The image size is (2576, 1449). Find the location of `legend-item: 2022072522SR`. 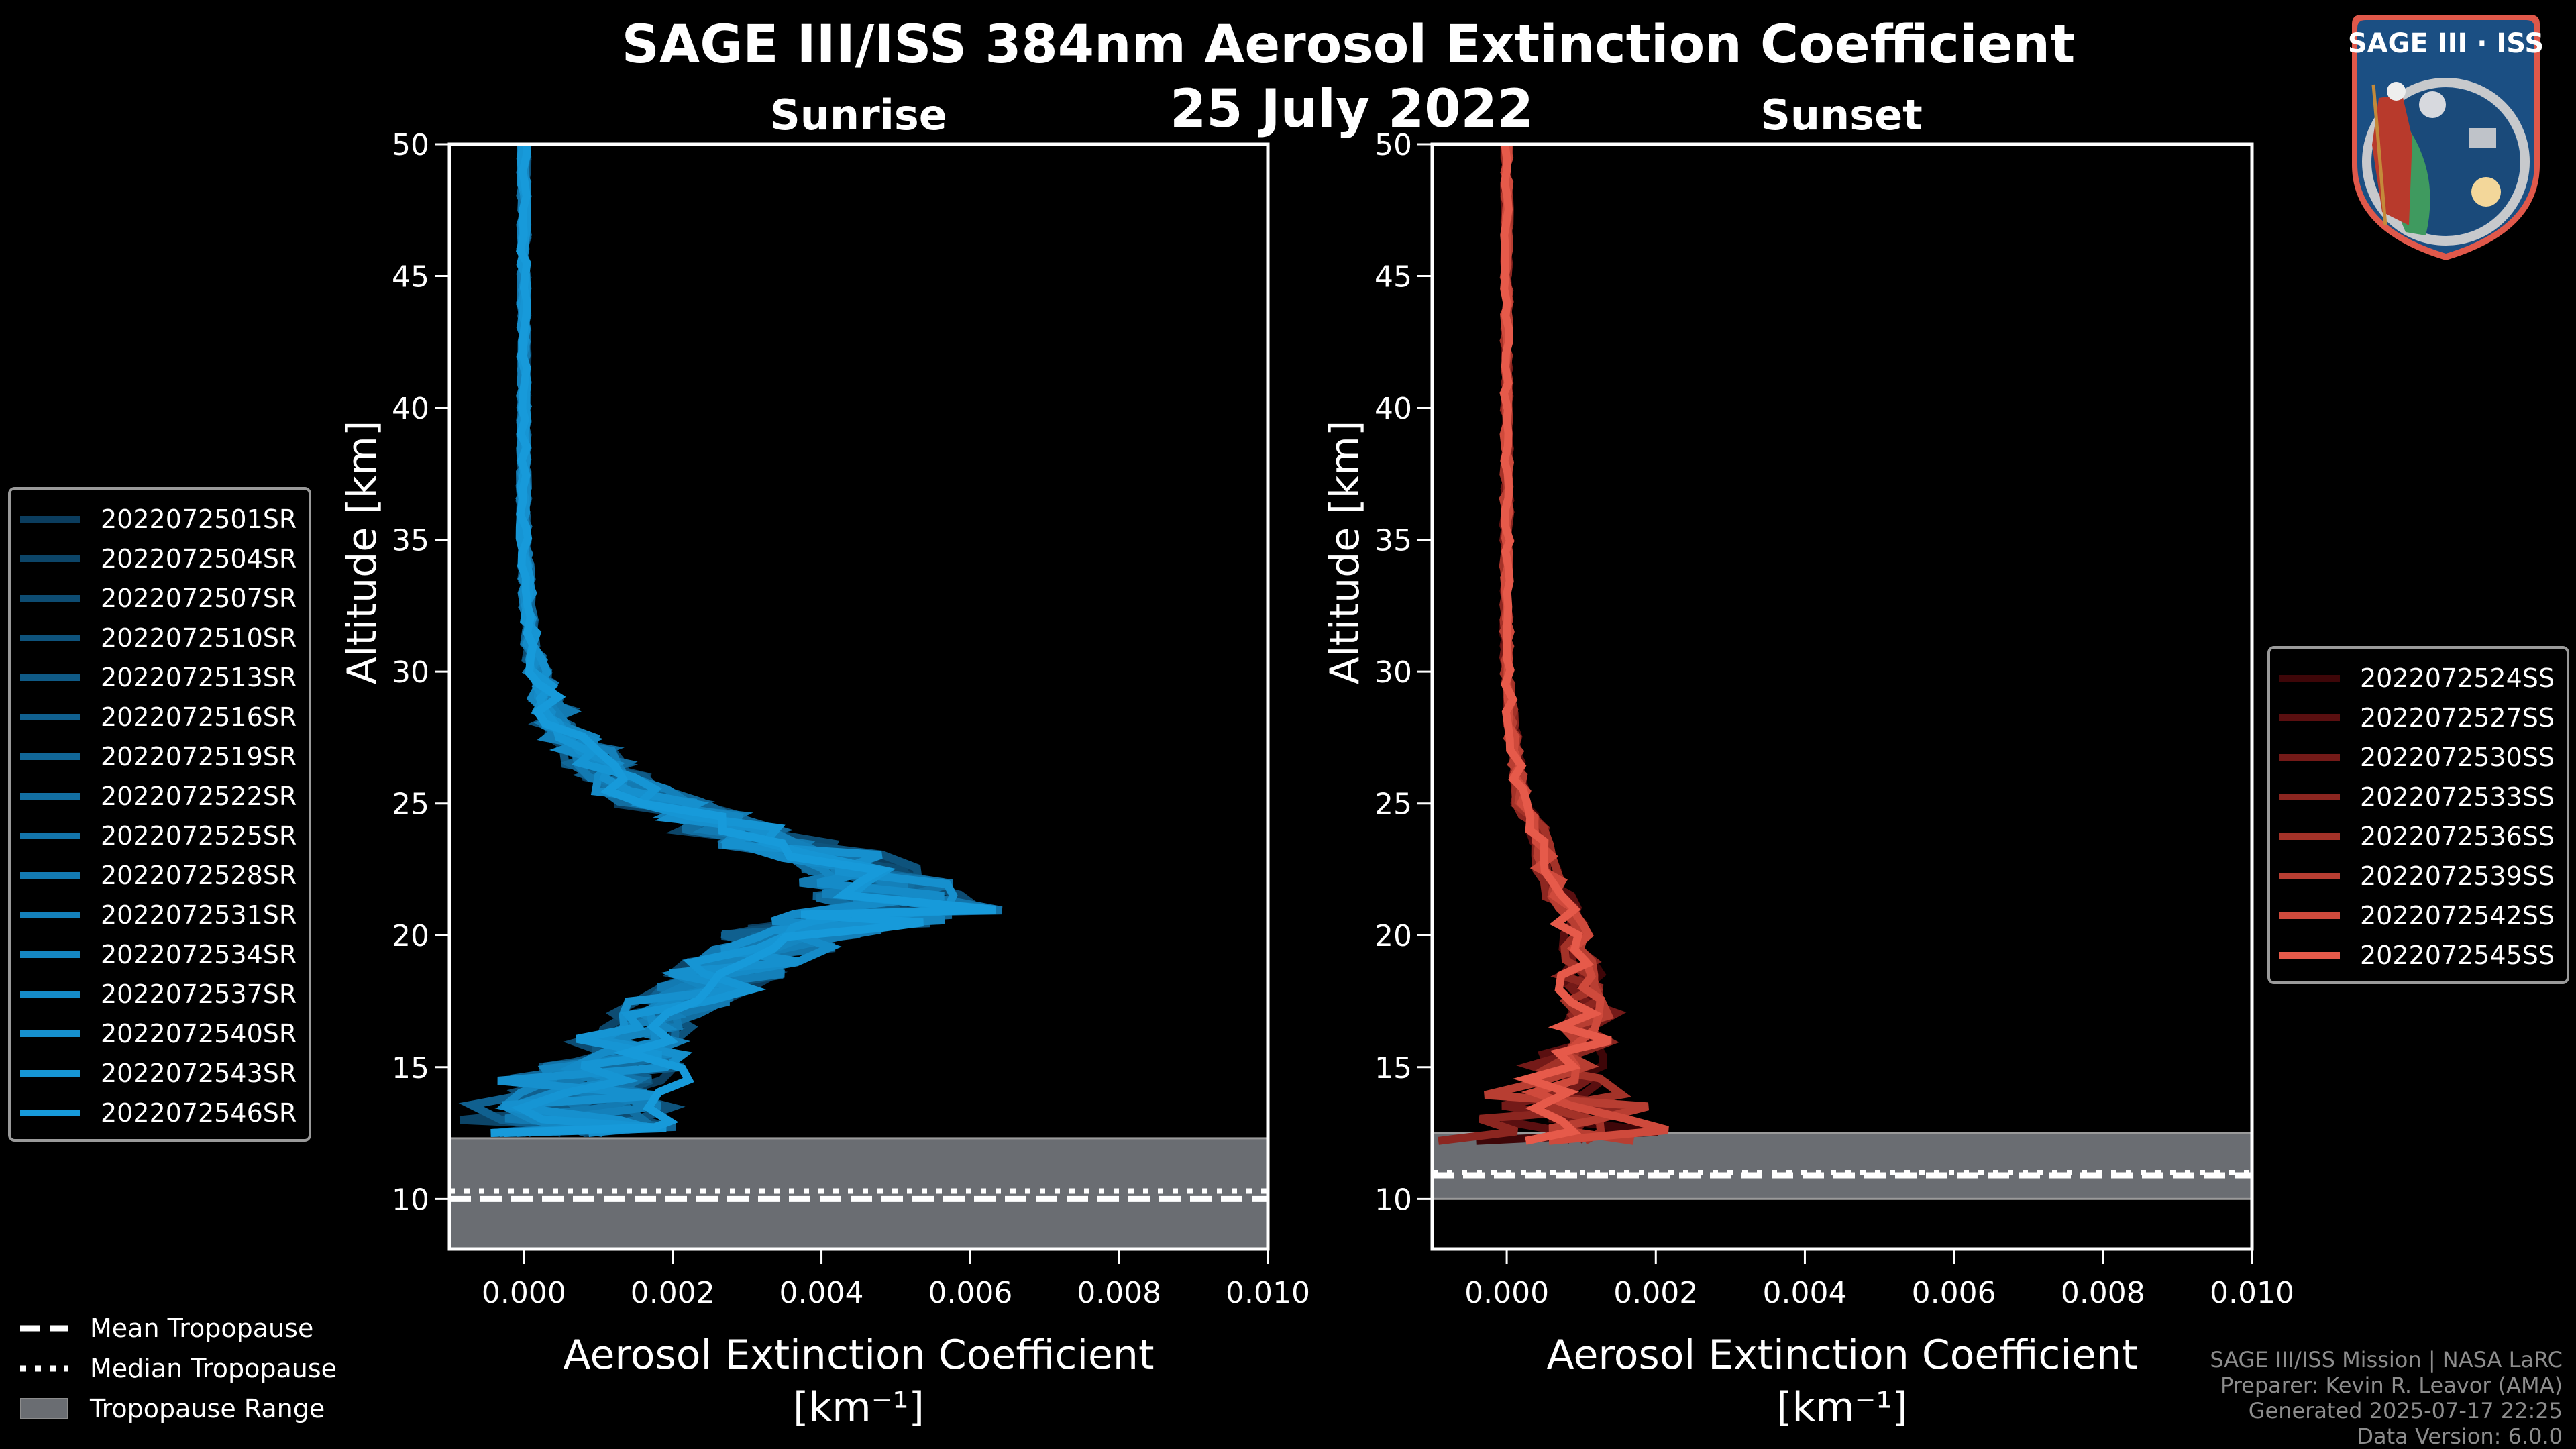

legend-item: 2022072522SR is located at coordinates (158, 796).